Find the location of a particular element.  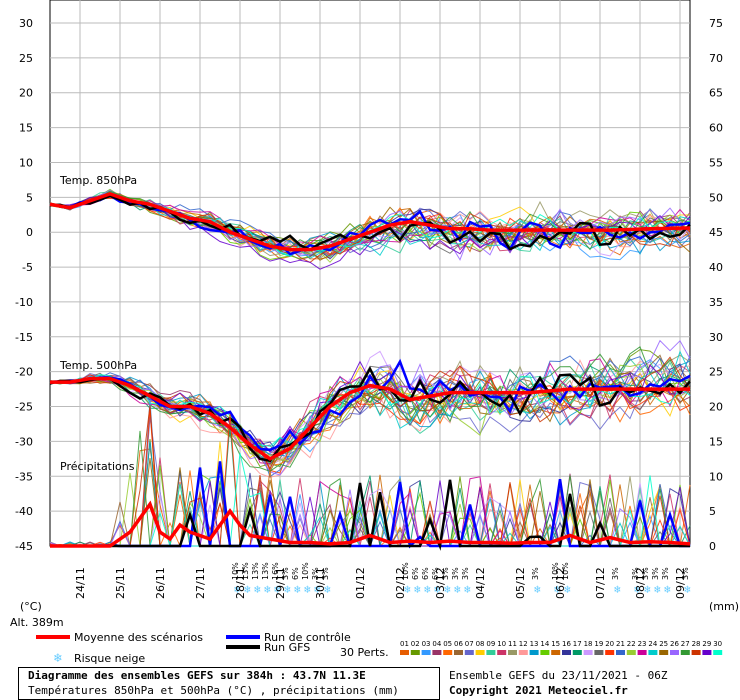

footer-run: Ensemble GEFS du 23/11/2021 - 06Z is located at coordinates (558, 675).